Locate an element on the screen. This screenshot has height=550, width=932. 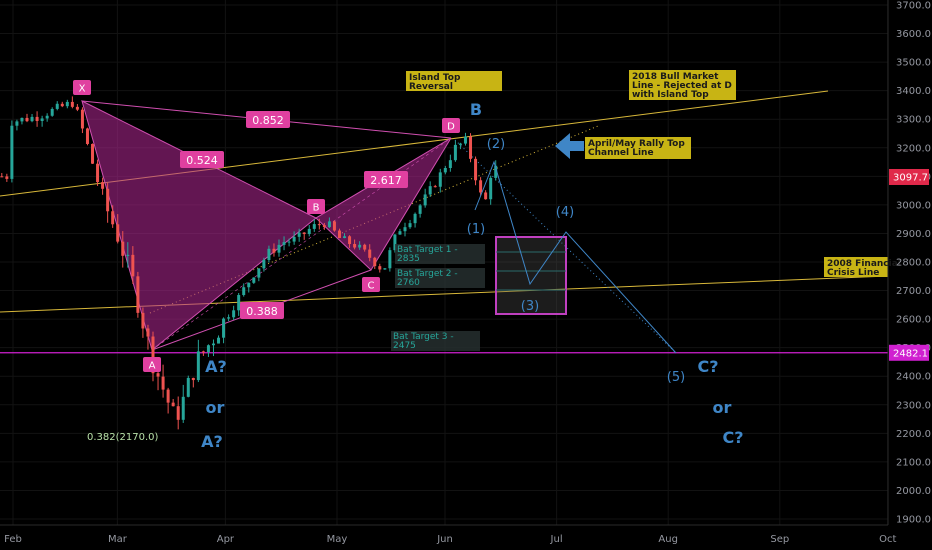
x-tick-label: Oct is located at coordinates (887, 539).